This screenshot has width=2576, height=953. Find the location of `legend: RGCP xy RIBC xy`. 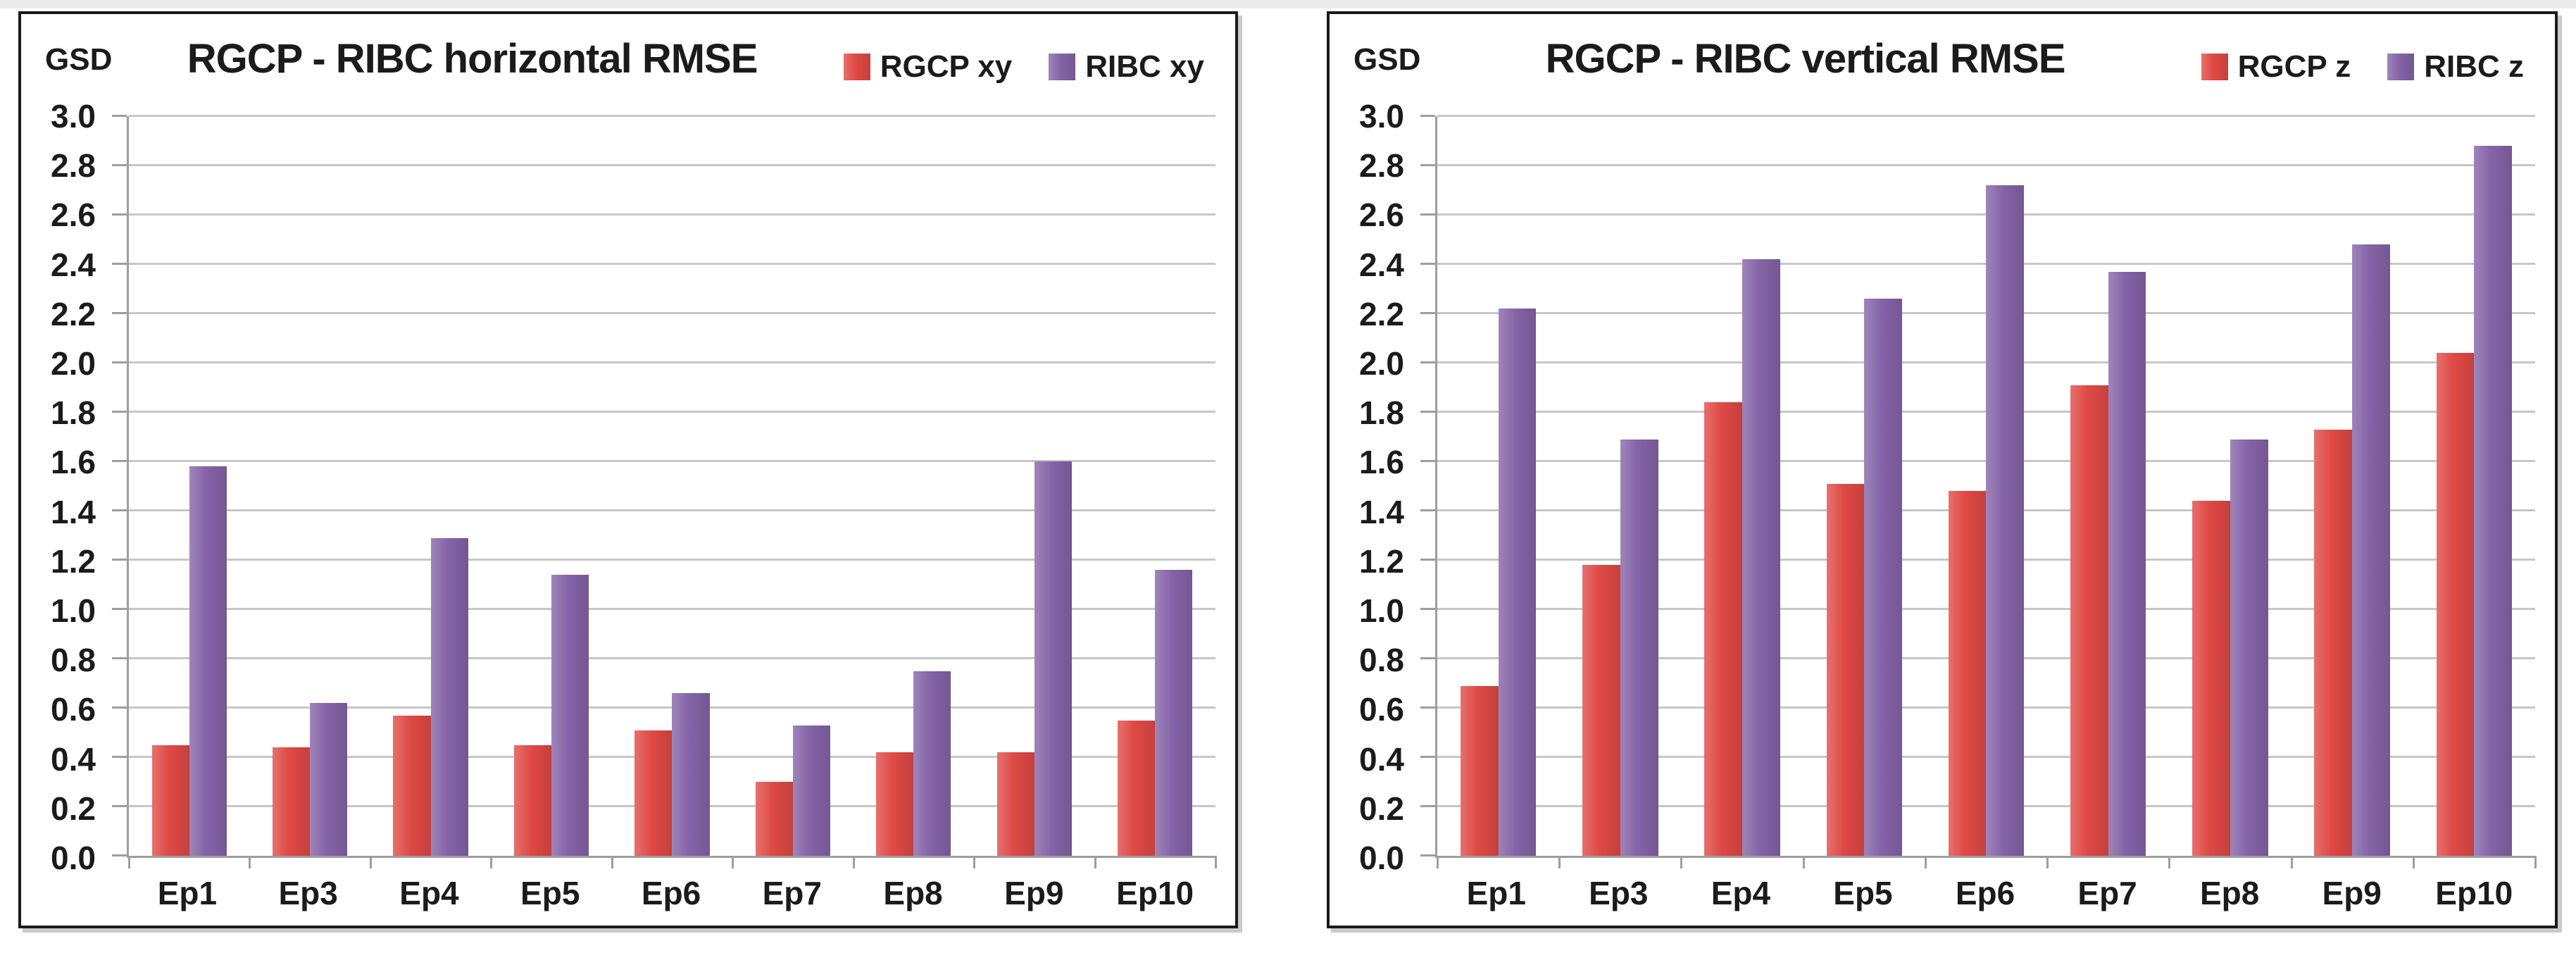

legend: RGCP xy RIBC xy is located at coordinates (1023, 58).